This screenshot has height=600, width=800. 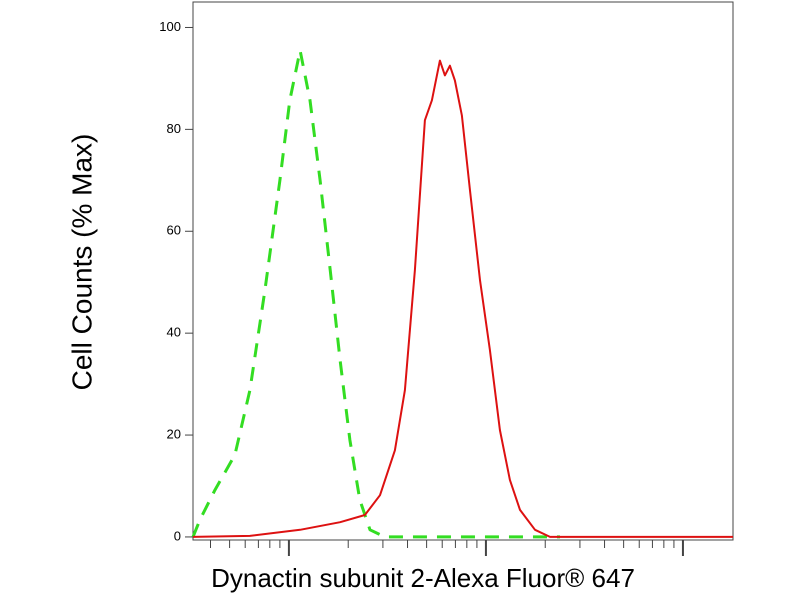 What do you see at coordinates (174, 433) in the screenshot?
I see `y-tick-label: 20` at bounding box center [174, 433].